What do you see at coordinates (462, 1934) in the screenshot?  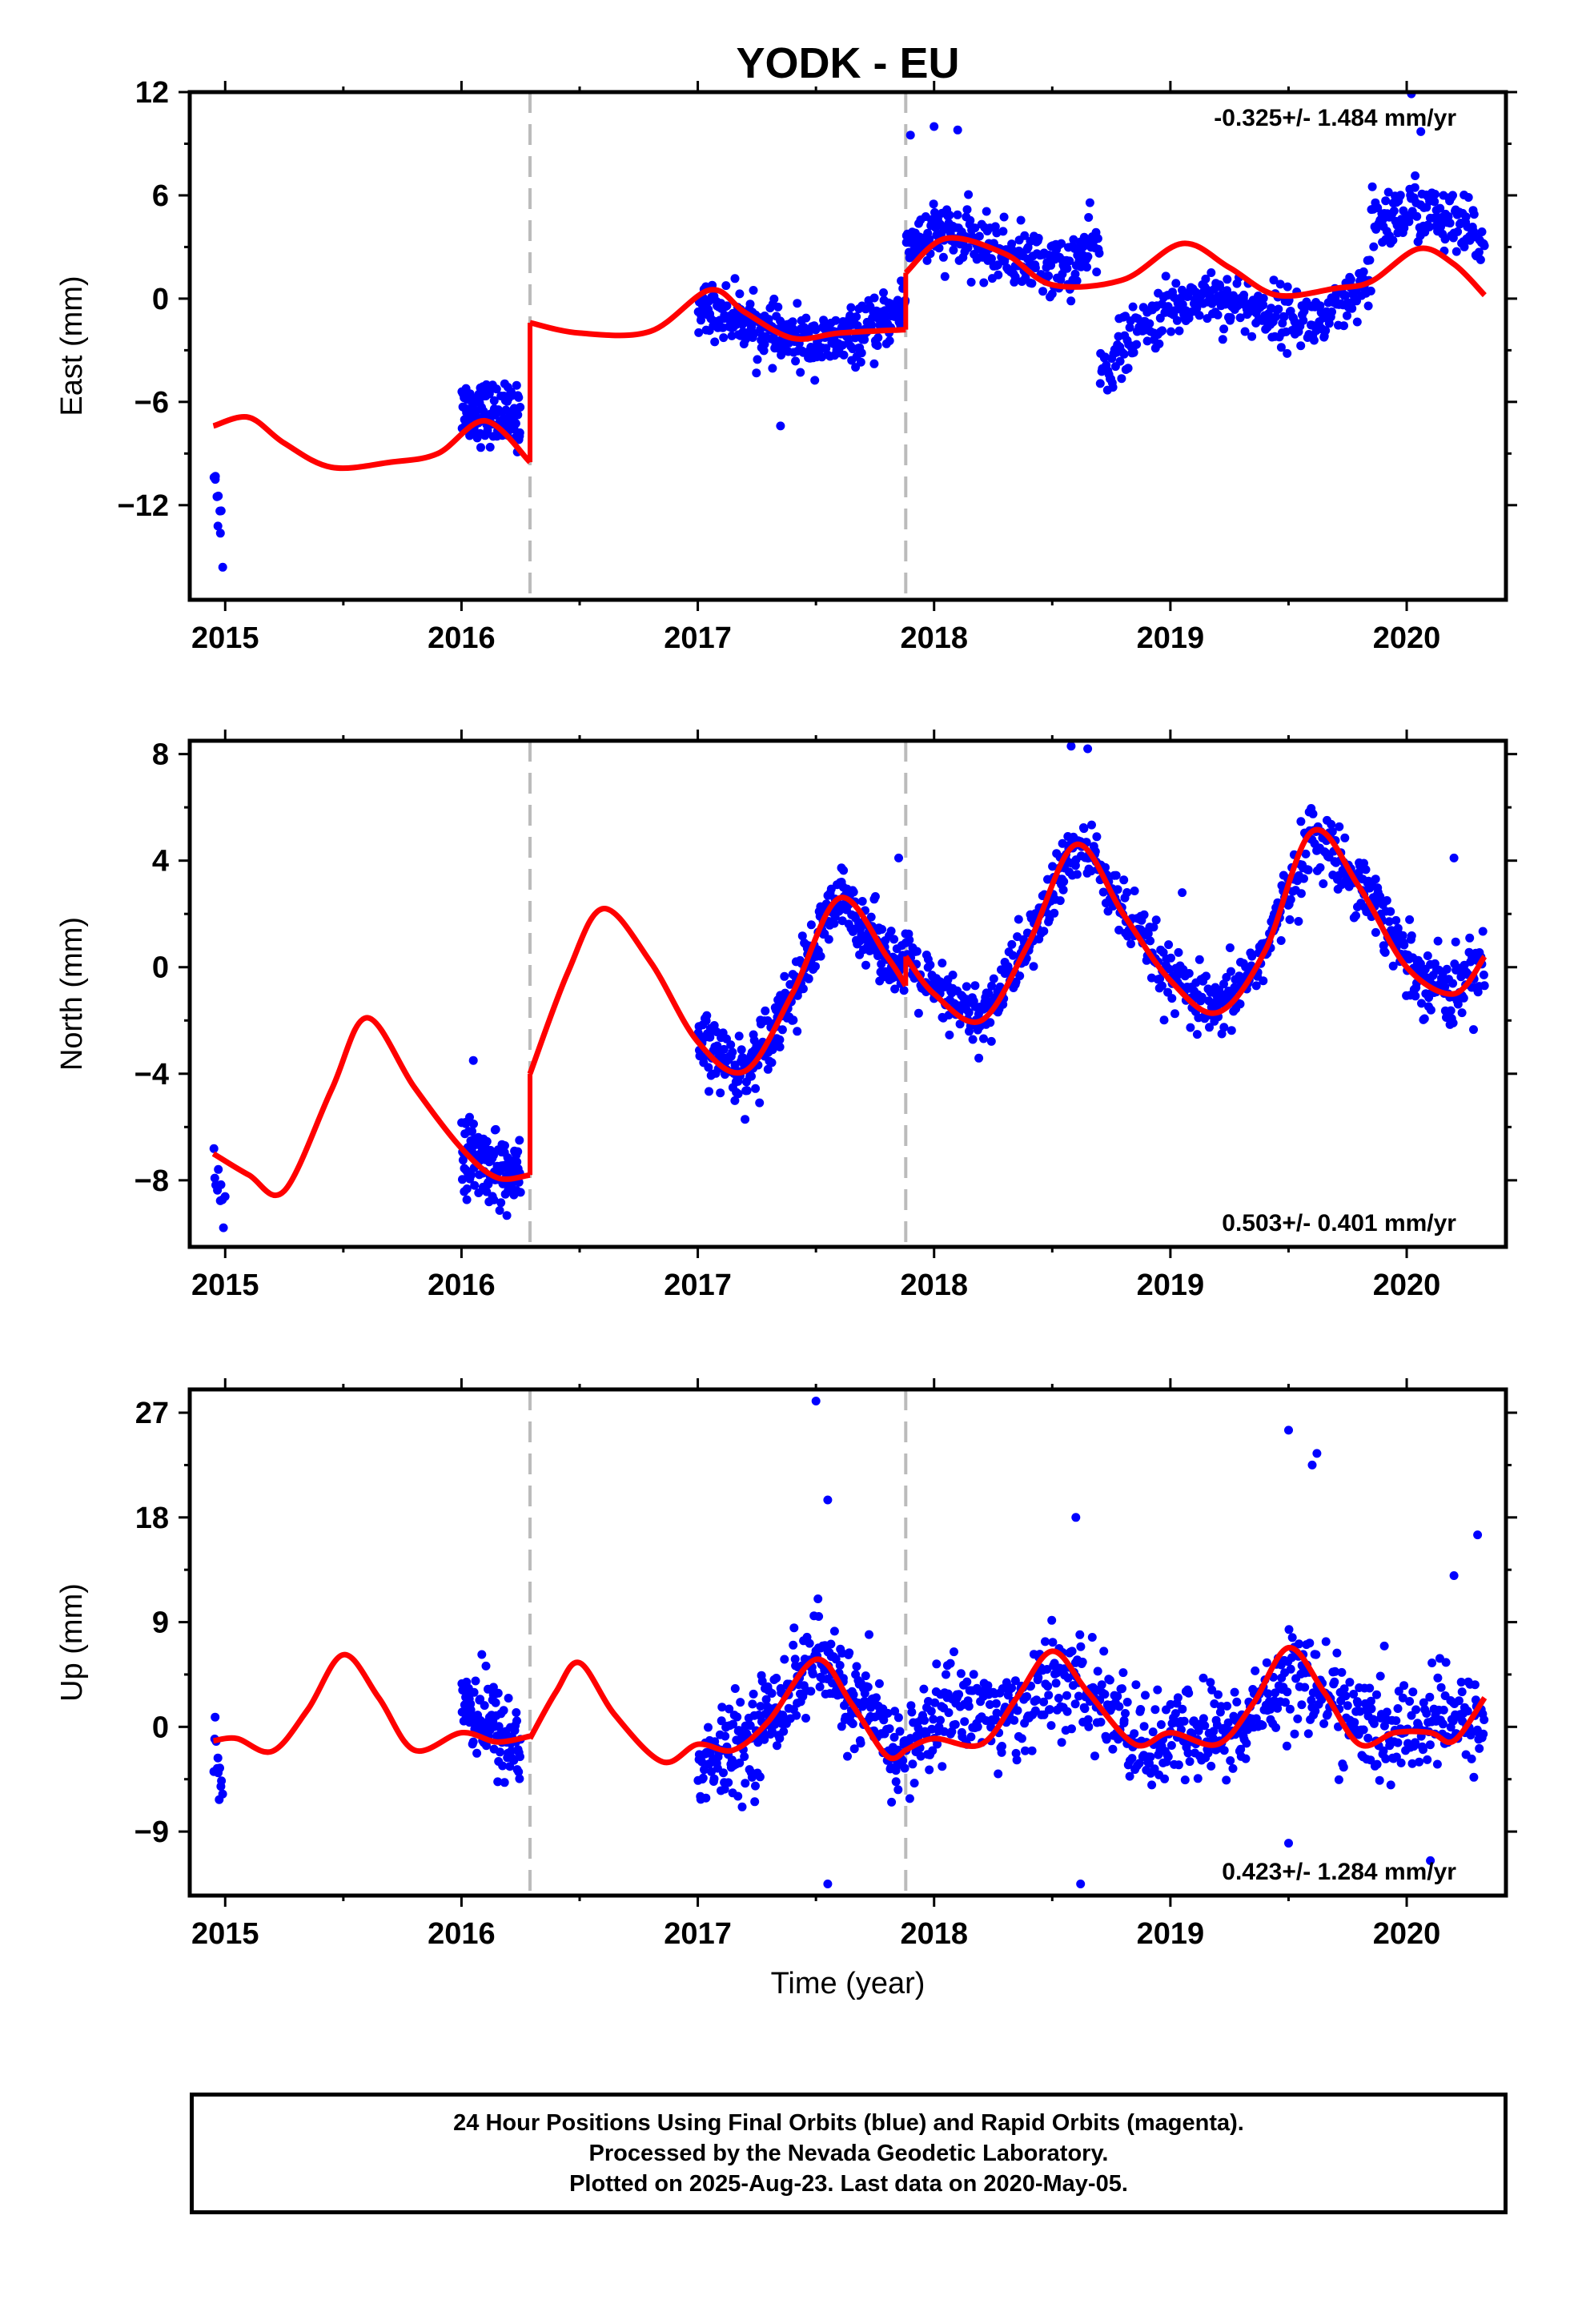 I see `xtick-label-up-1: 2016` at bounding box center [462, 1934].